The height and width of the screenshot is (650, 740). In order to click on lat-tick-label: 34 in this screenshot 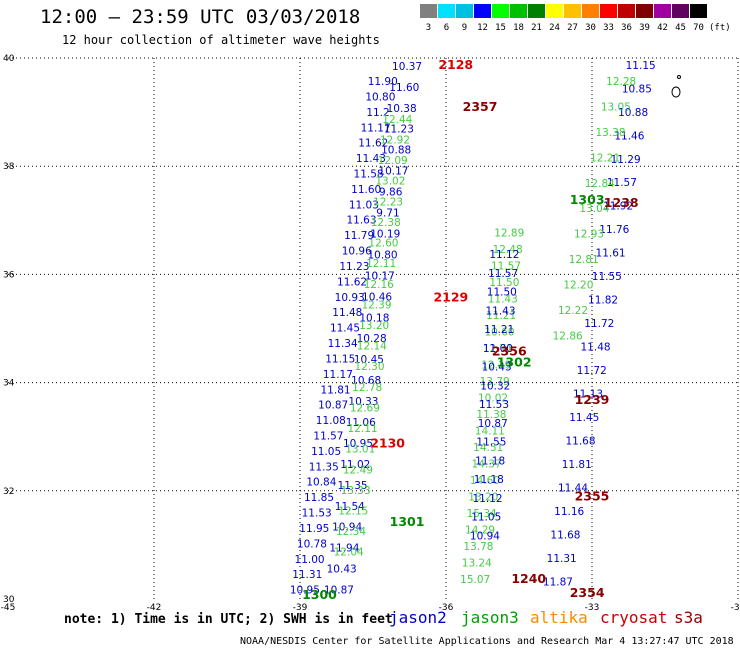, I will do `click(9, 384)`.